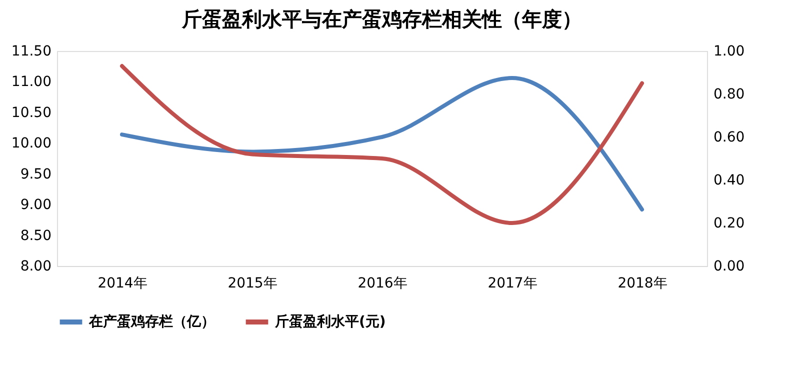  I want to click on x-tick-label: 2017年, so click(513, 284).